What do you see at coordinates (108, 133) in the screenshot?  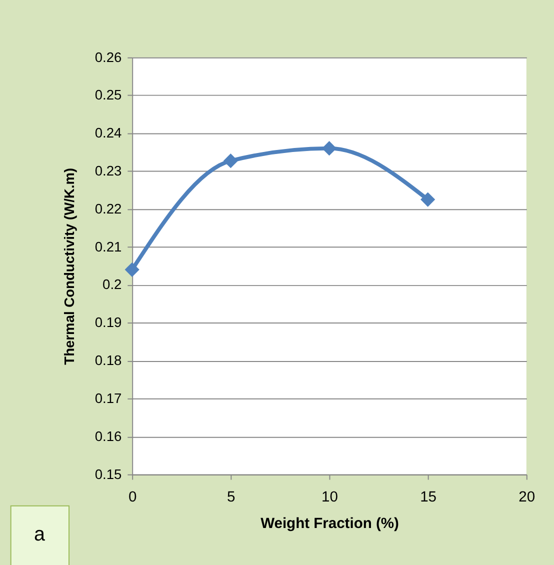 I see `y-tick-label: 0.24` at bounding box center [108, 133].